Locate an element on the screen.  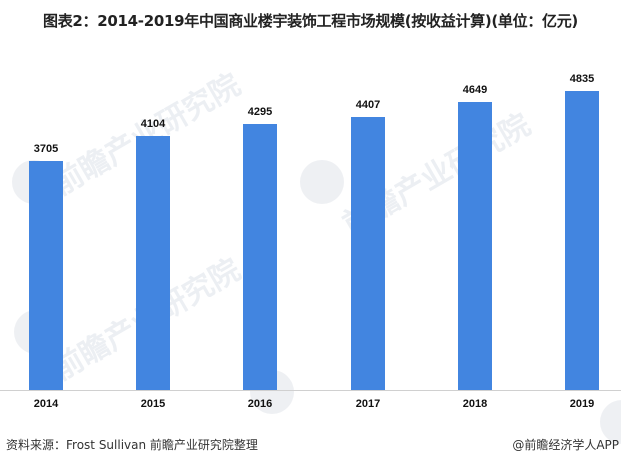
x-axis-line is located at coordinates (310, 390).